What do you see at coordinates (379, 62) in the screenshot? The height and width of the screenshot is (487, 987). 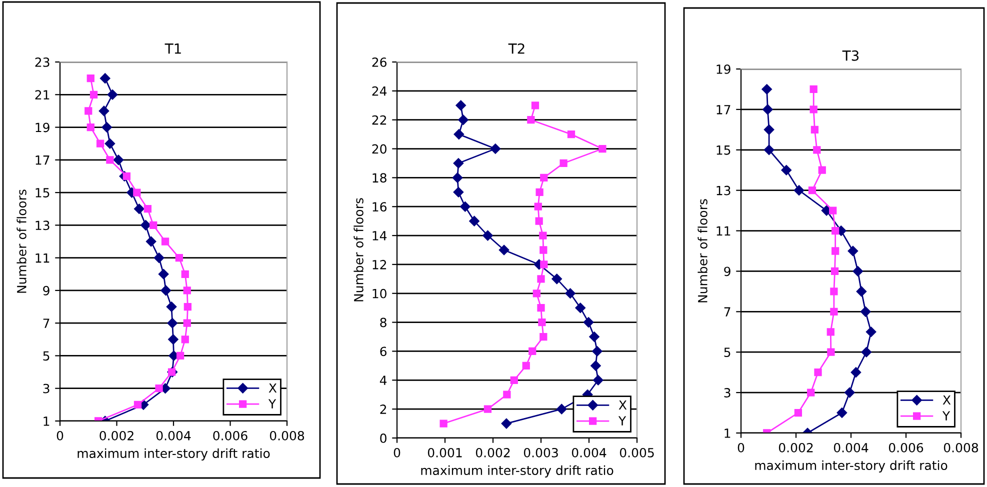 I see `y-tick-label: 26` at bounding box center [379, 62].